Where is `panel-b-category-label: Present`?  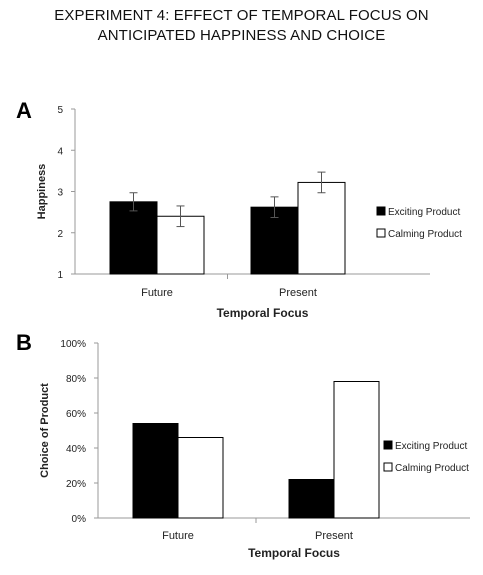
panel-b-category-label: Present is located at coordinates (334, 536).